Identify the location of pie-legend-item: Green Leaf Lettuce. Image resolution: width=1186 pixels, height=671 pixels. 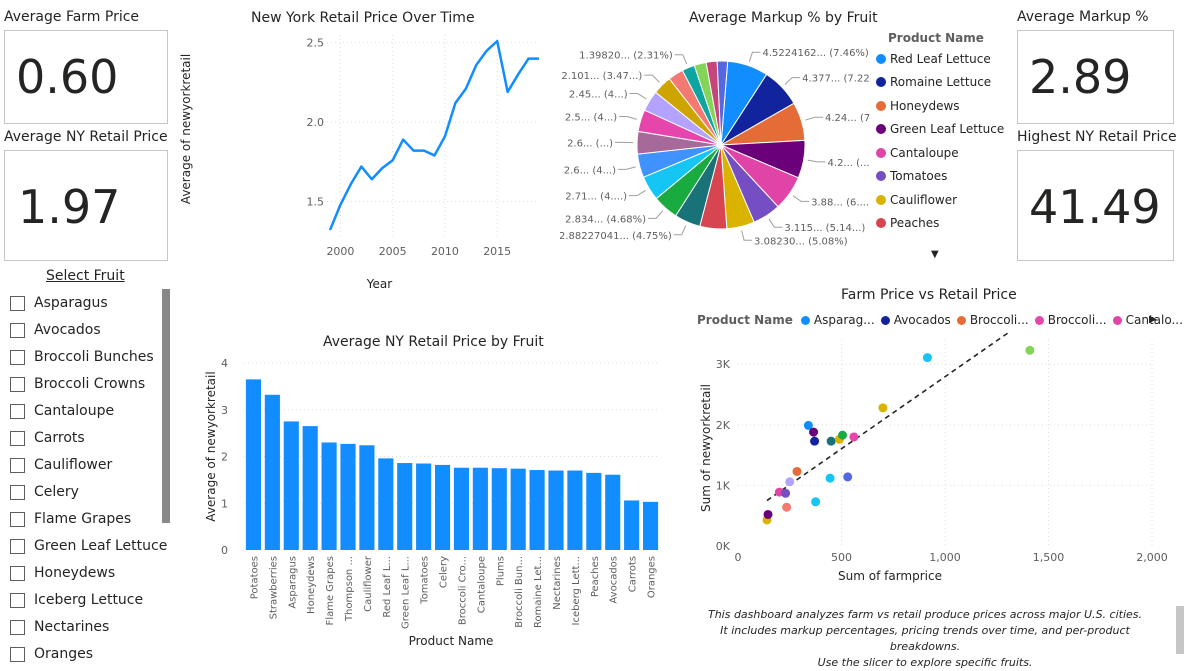
(946, 130).